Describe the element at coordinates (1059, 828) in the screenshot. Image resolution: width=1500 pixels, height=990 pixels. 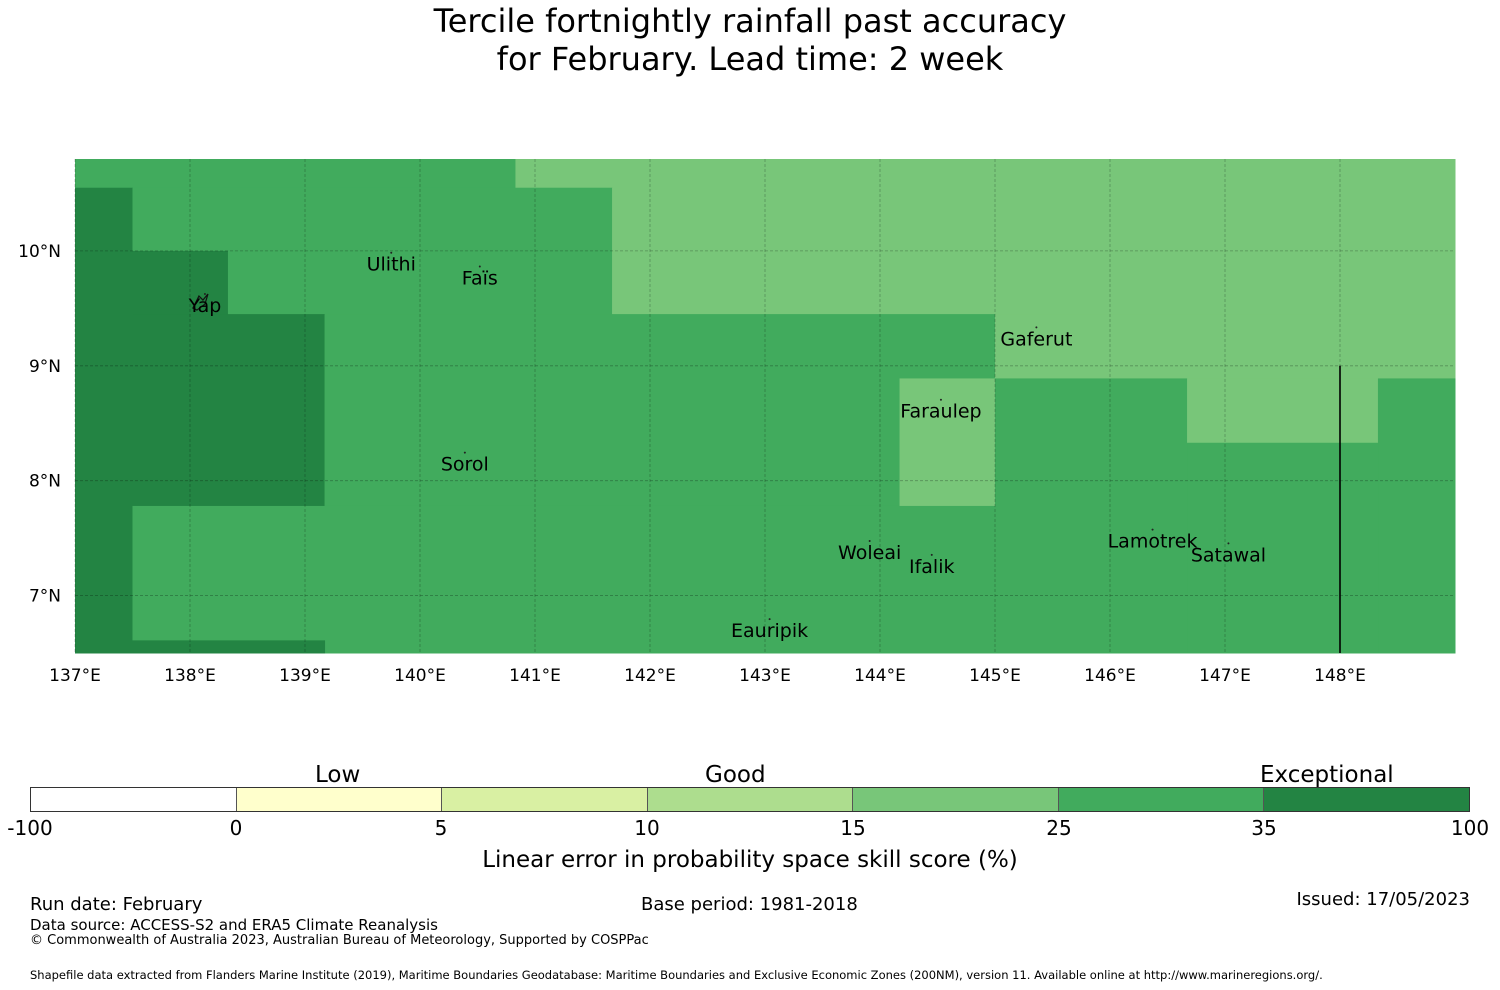
I see `colorbar-tick: 25` at that location.